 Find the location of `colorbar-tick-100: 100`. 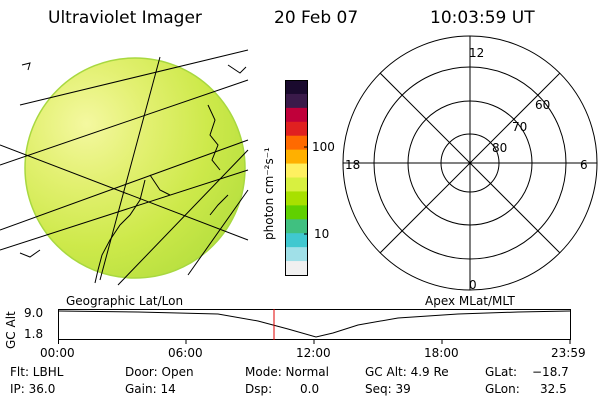

colorbar-tick-100: 100 is located at coordinates (323, 147).